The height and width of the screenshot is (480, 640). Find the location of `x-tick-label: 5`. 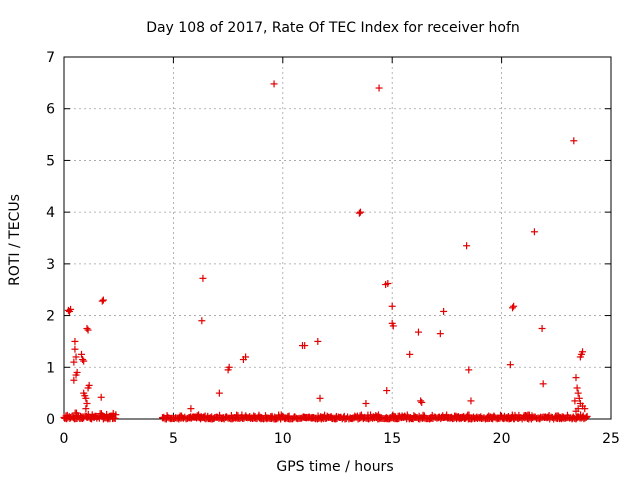

x-tick-label: 5 is located at coordinates (173, 439).